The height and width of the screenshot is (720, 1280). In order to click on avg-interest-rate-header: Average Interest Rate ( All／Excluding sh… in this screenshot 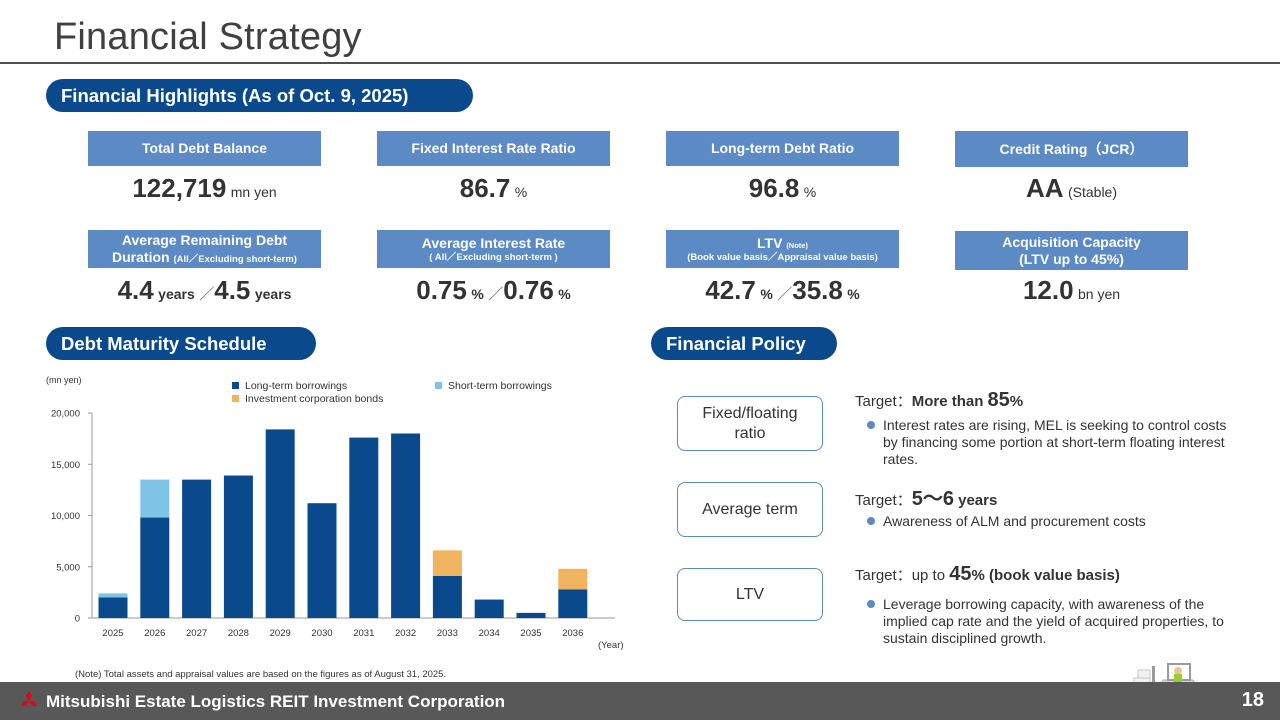, I will do `click(493, 249)`.